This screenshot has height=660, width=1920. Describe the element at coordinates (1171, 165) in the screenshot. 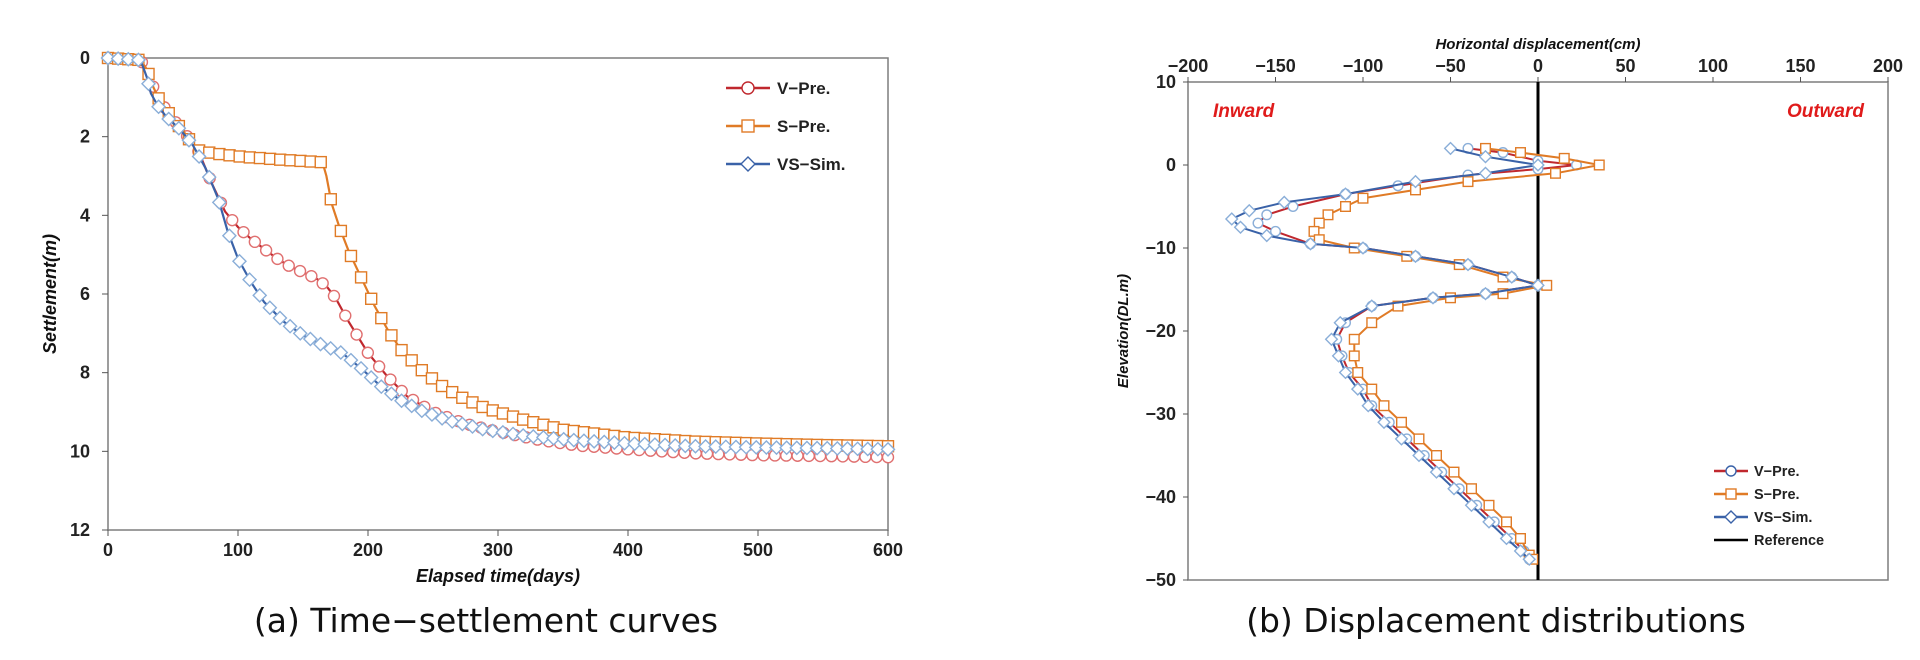

I see `b-y-tick-label: 0` at that location.